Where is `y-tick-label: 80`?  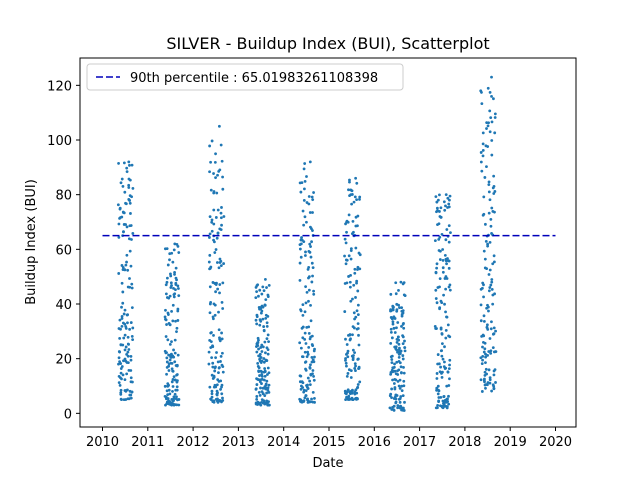
y-tick-label: 80 is located at coordinates (63, 196).